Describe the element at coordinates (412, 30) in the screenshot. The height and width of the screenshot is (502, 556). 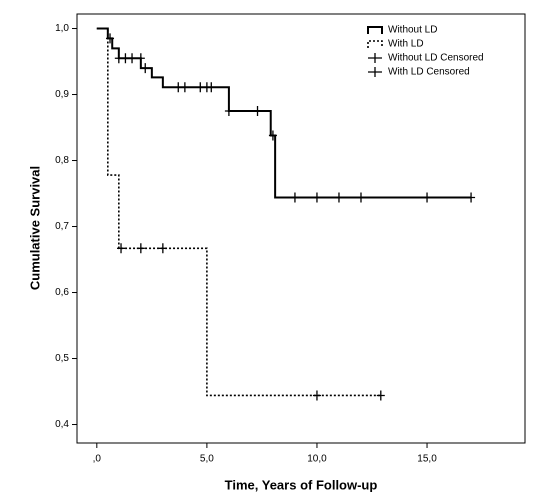
I see `legend-label: Without LD` at that location.